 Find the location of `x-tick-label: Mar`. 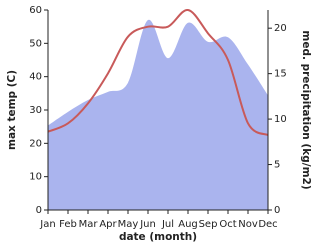

x-tick-label: Mar is located at coordinates (89, 224).